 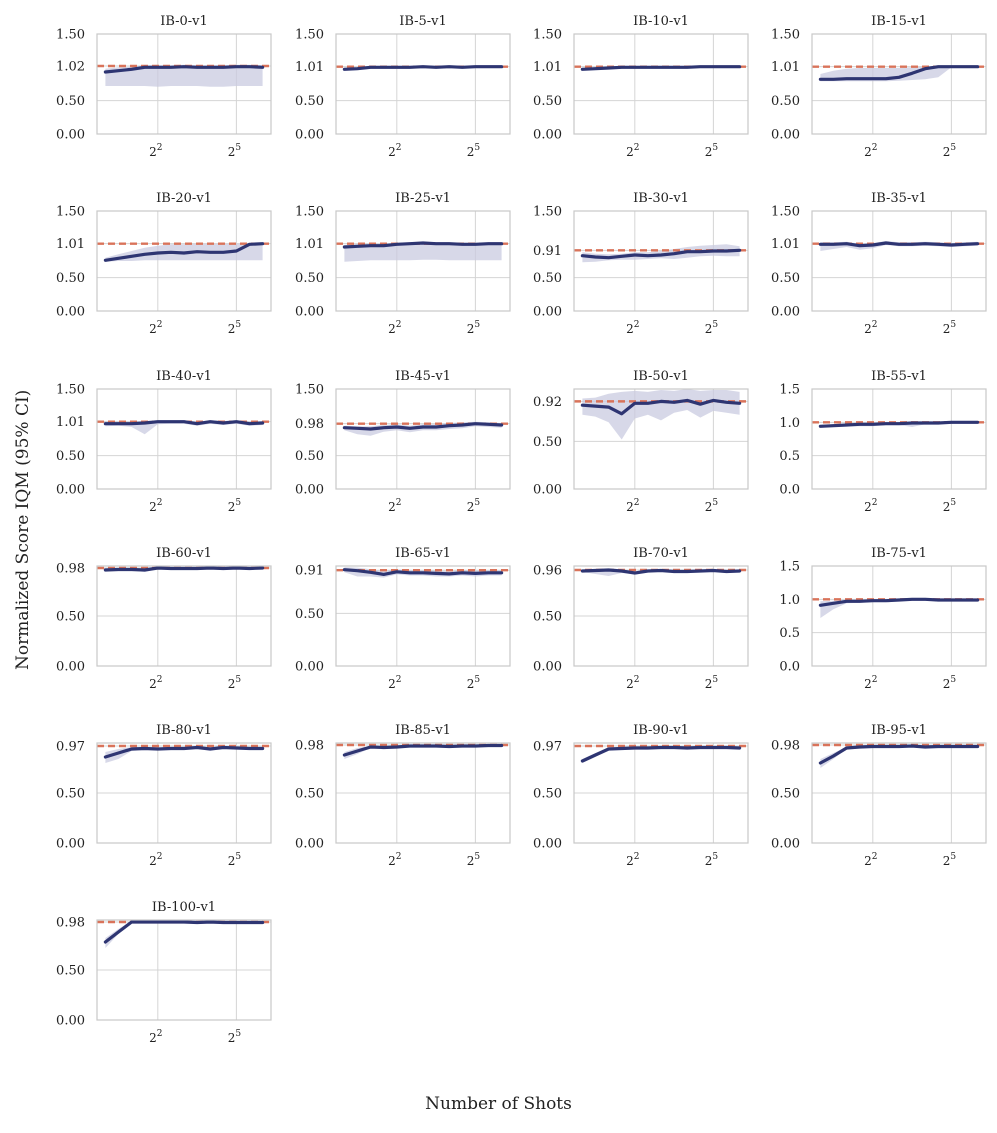 What do you see at coordinates (899, 730) in the screenshot?
I see `subplot-title: IB-95-v1` at bounding box center [899, 730].